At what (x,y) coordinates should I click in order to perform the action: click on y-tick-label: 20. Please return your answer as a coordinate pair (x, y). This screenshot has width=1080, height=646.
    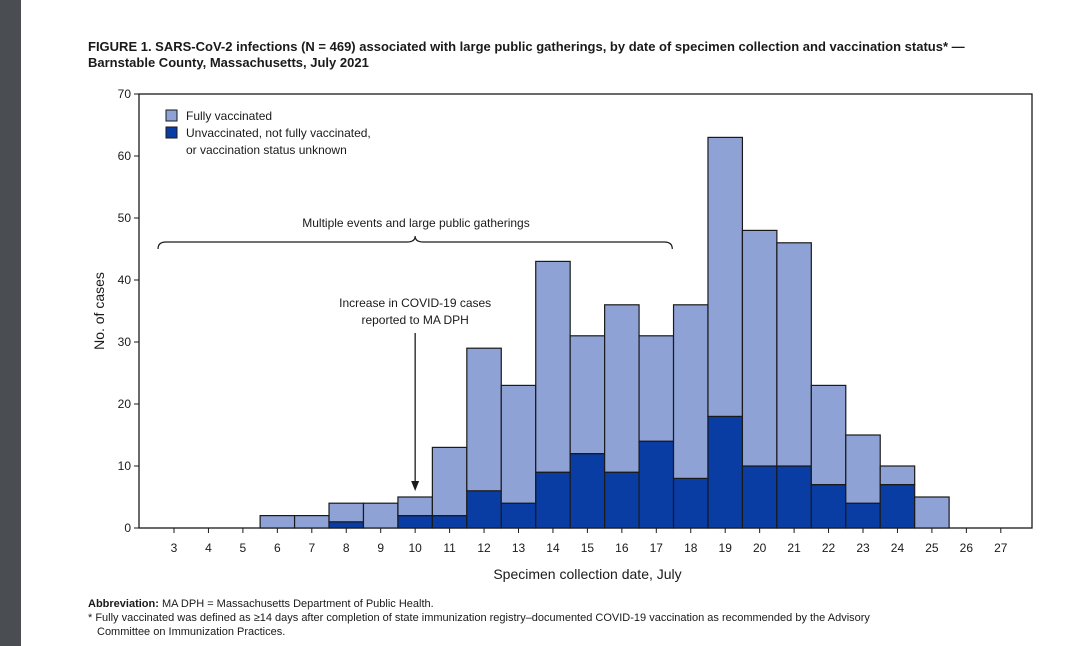
    Looking at the image, I should click on (125, 404).